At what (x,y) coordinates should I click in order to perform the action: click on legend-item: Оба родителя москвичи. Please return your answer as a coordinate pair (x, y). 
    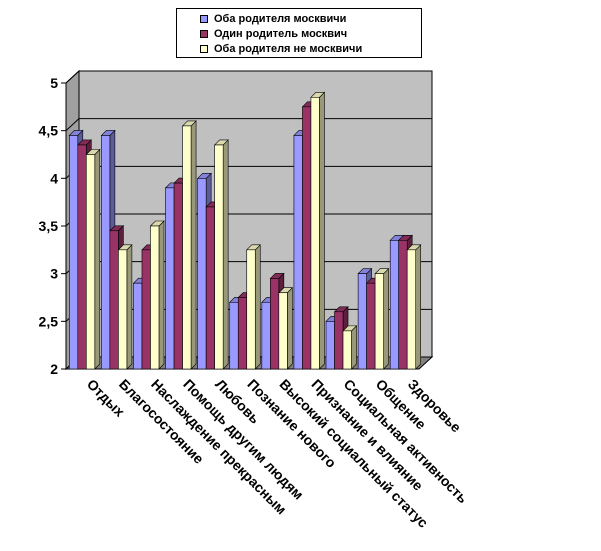
    Looking at the image, I should click on (310, 19).